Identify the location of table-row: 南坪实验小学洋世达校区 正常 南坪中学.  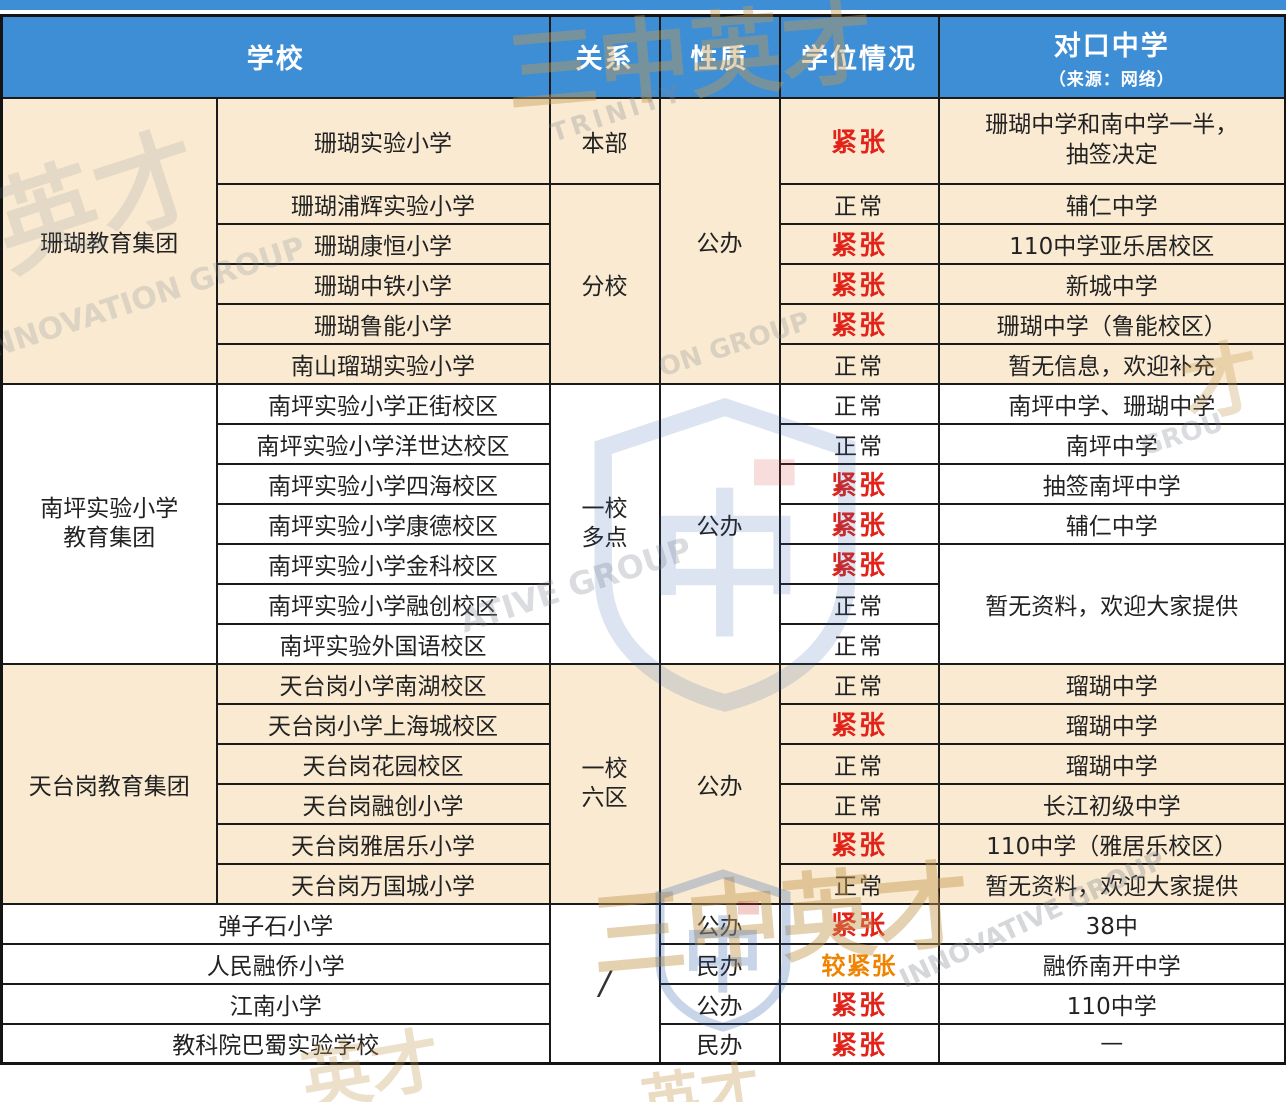
(644, 443).